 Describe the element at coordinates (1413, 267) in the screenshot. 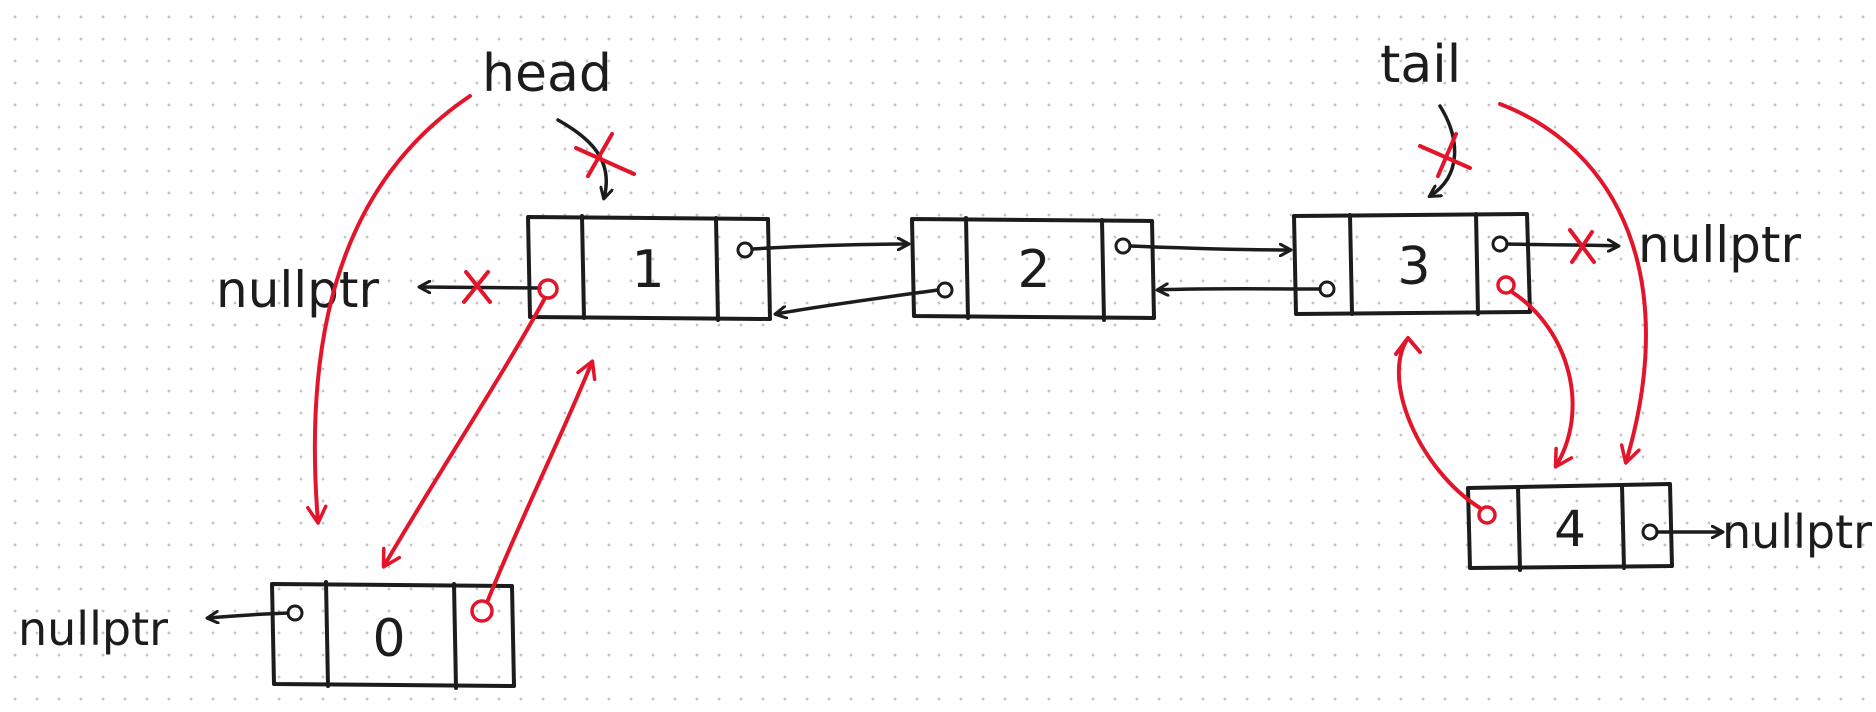

I see `node-3-value: 3` at that location.